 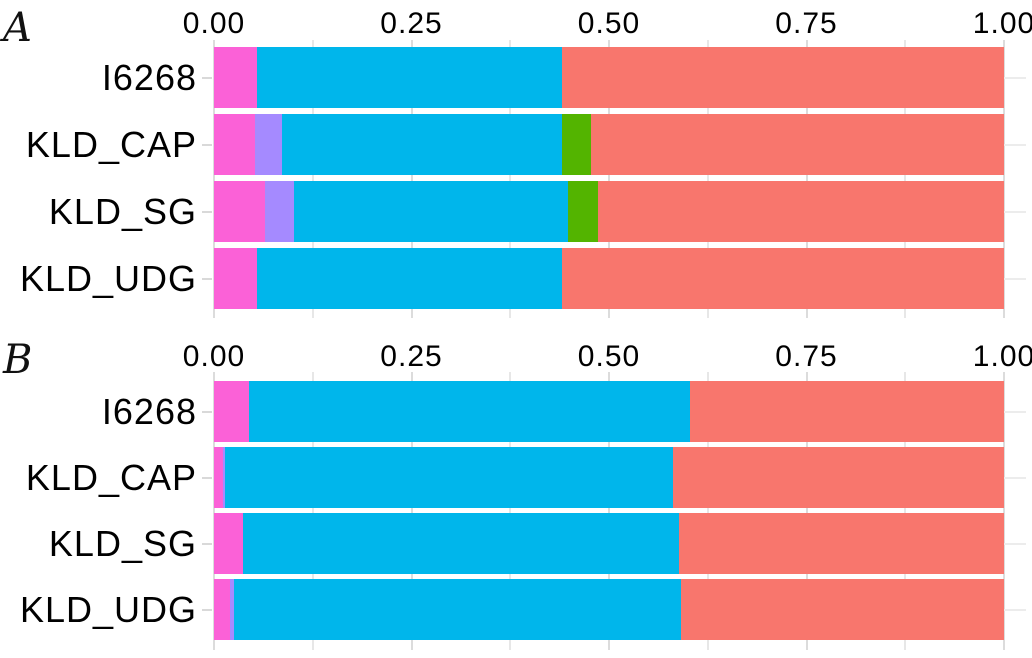 I want to click on panel-letter: B, so click(x=18, y=360).